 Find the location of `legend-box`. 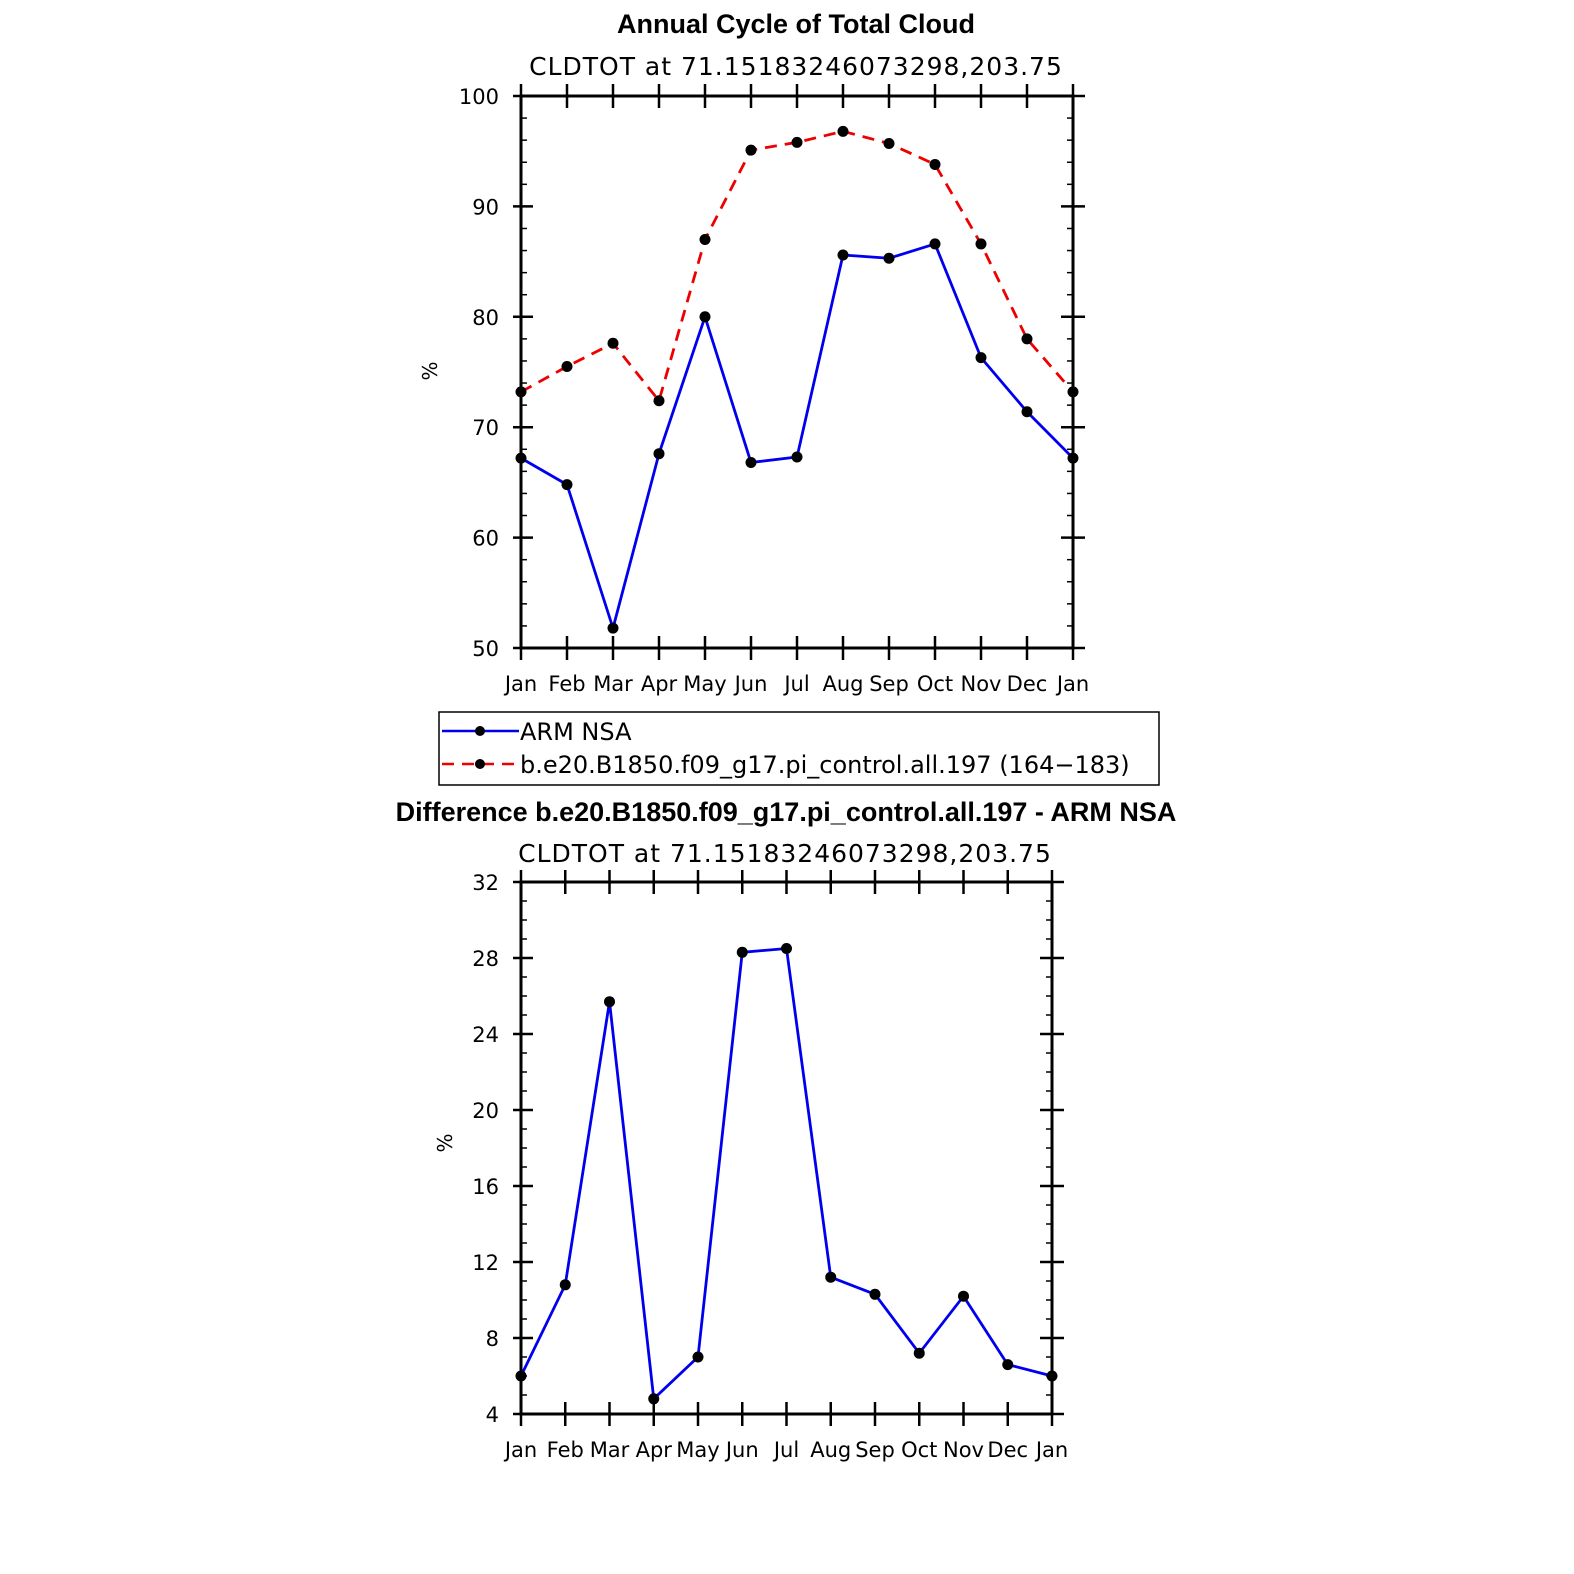

legend-box is located at coordinates (799, 748).